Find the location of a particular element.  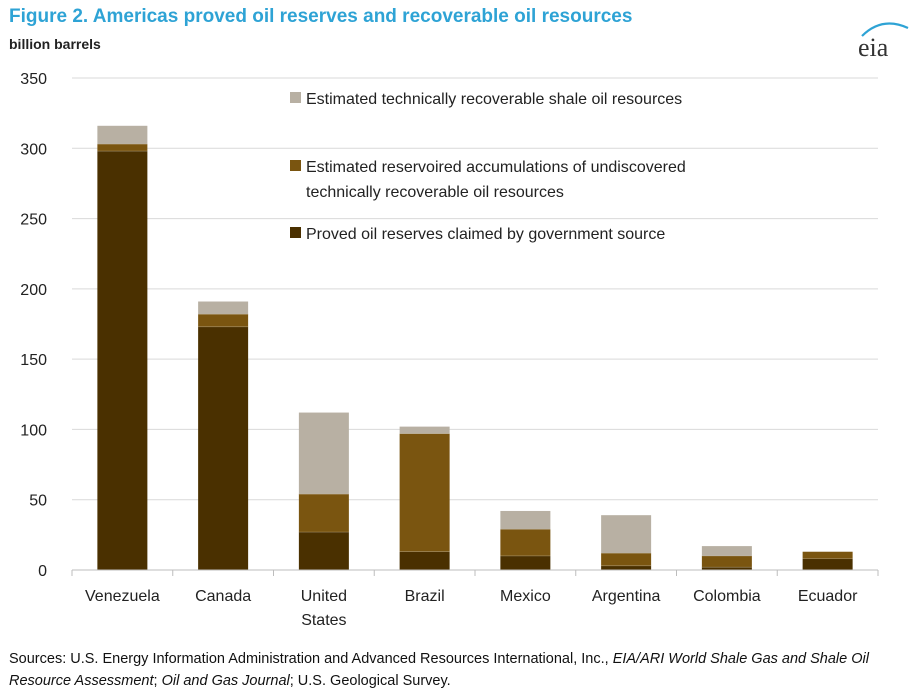

y-tick-label: 250 is located at coordinates (33, 220).